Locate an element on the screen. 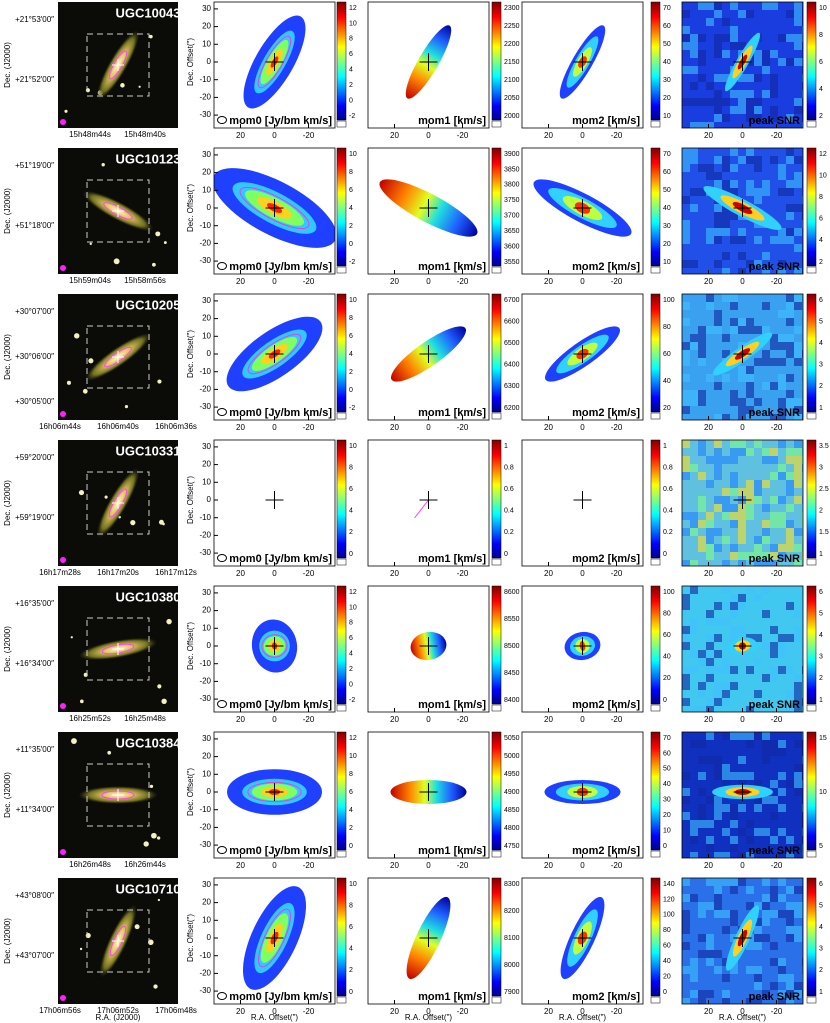 This screenshot has width=830, height=1023. colorbar-tick-label: 4 is located at coordinates (351, 654).